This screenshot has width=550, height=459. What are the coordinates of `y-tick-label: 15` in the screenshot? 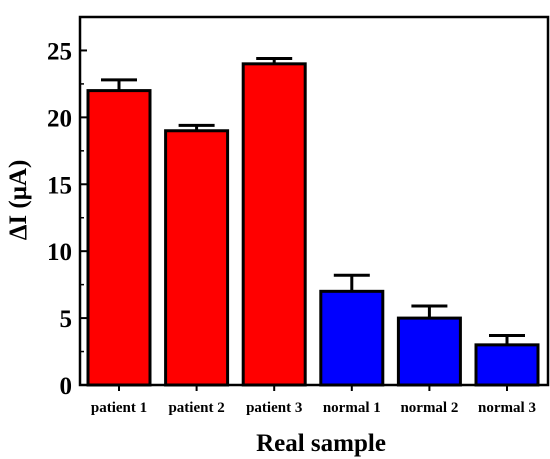 It's located at (59, 185).